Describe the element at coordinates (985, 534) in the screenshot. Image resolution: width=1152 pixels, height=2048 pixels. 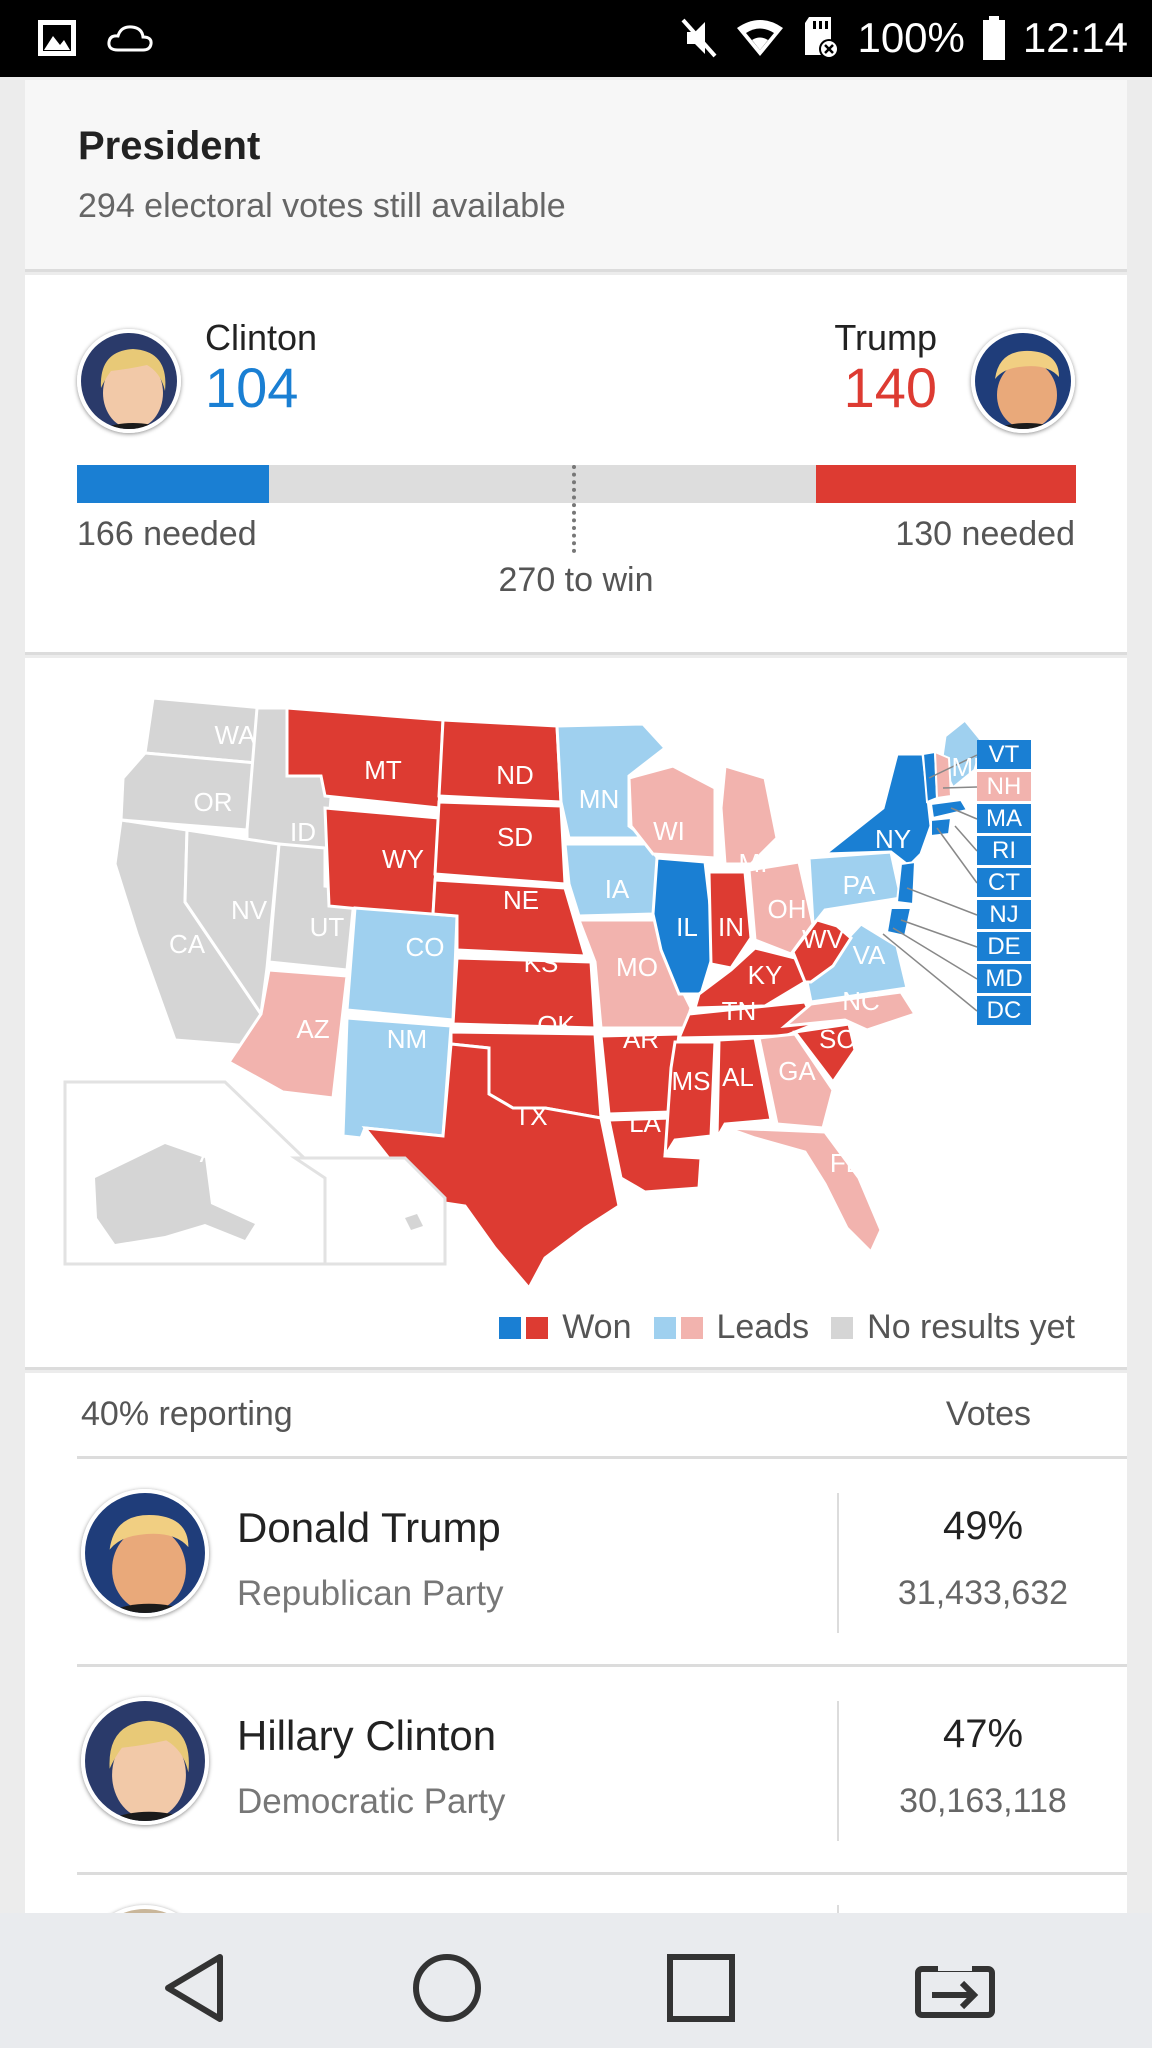
I see `trump-needed: 130 needed` at that location.